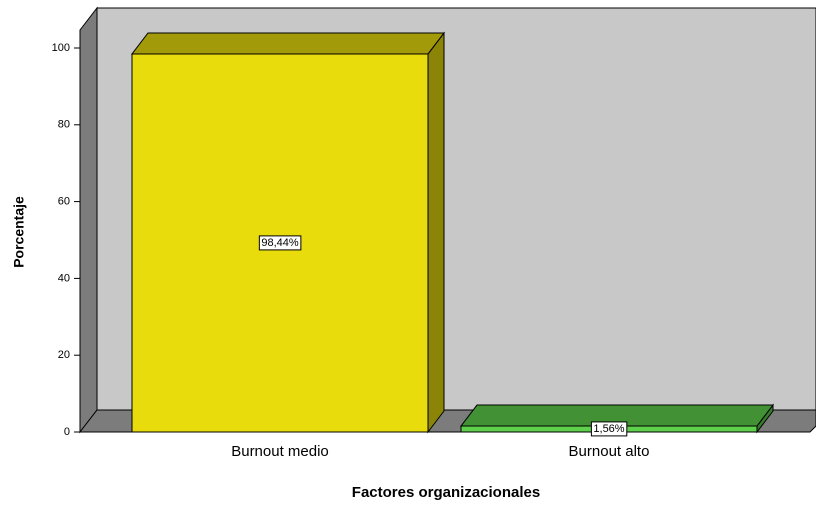 This screenshot has height=506, width=816. What do you see at coordinates (64, 125) in the screenshot?
I see `y-tick-label: 80` at bounding box center [64, 125].